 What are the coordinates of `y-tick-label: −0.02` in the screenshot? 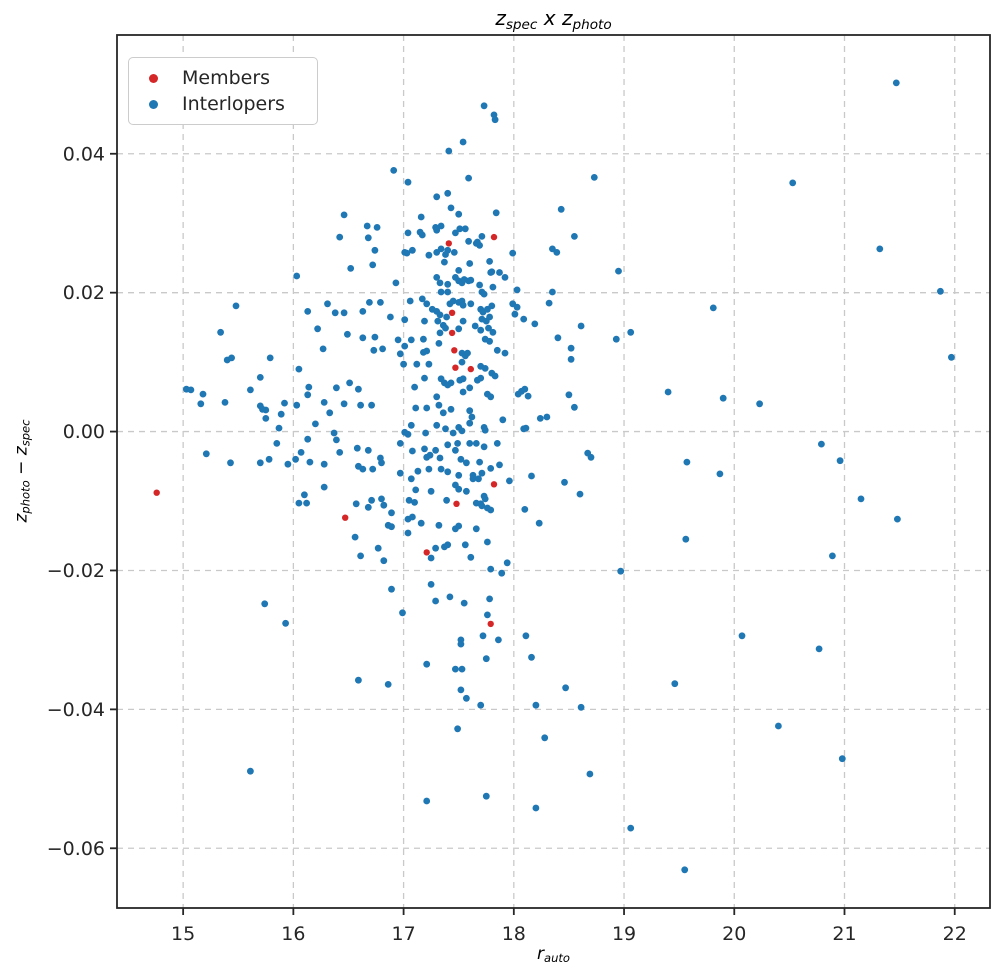 It's located at (76, 571).